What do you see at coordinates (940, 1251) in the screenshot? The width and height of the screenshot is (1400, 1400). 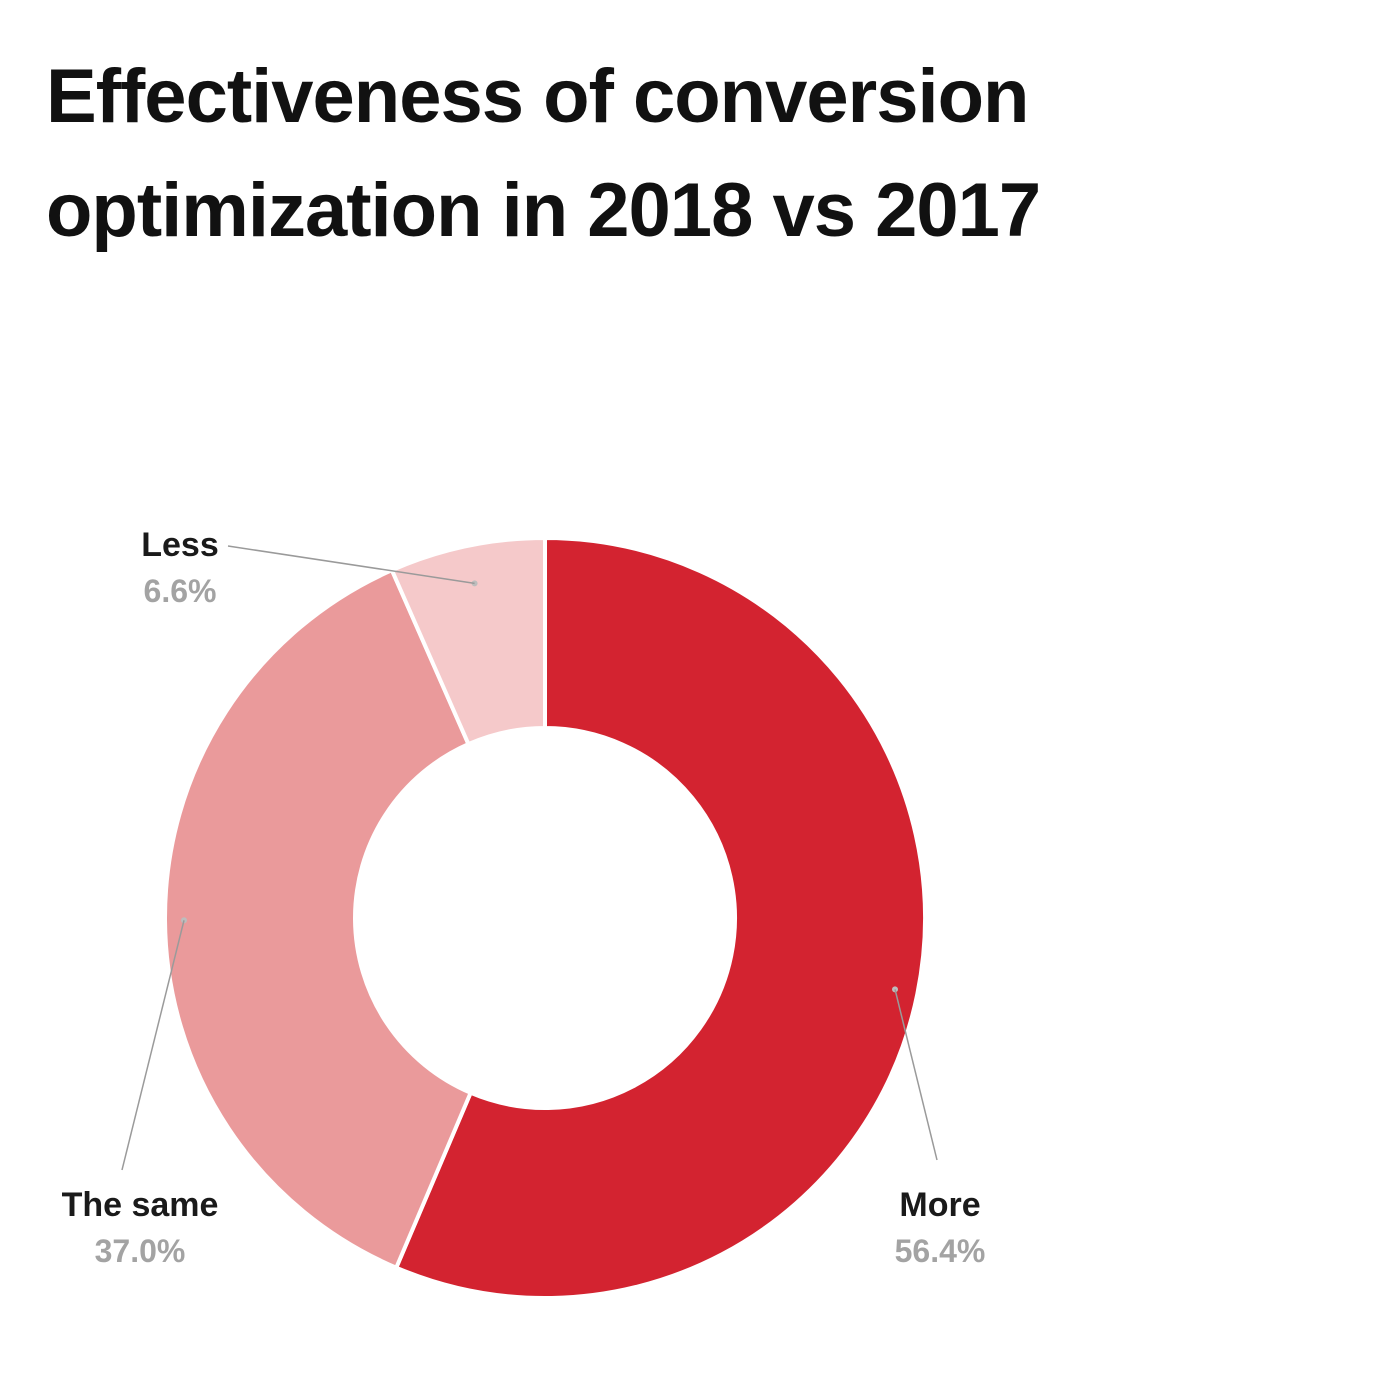 I see `slice-value-more: 56.4%` at bounding box center [940, 1251].